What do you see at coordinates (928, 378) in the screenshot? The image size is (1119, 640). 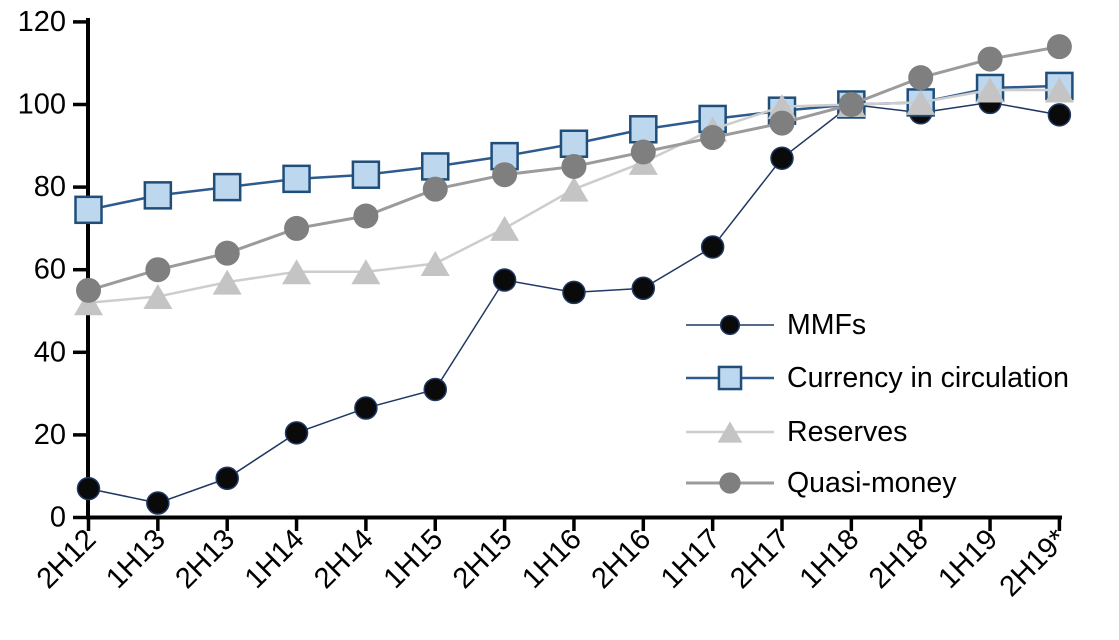 I see `legend-label-currency-in-circulation: Currency in circulation` at bounding box center [928, 378].